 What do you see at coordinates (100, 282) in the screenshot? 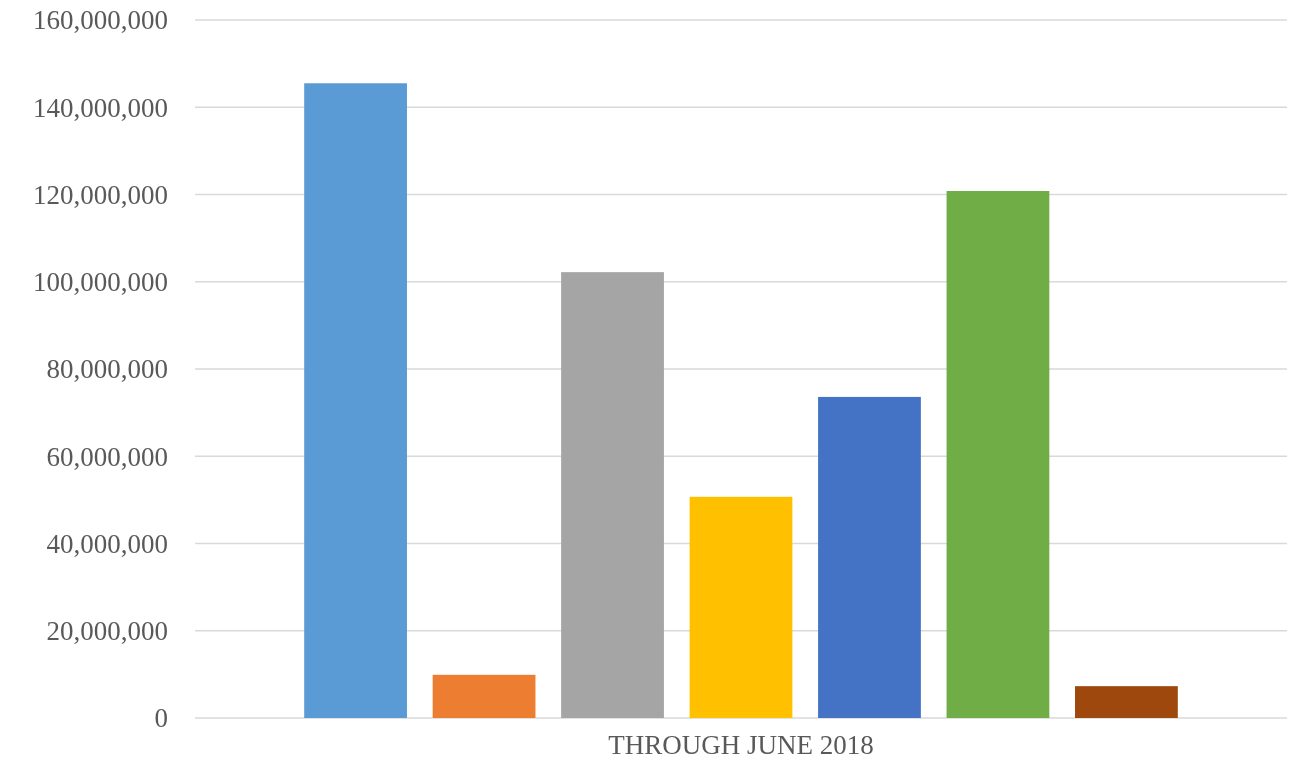
I see `y-tick-label: 100,000,000` at bounding box center [100, 282].